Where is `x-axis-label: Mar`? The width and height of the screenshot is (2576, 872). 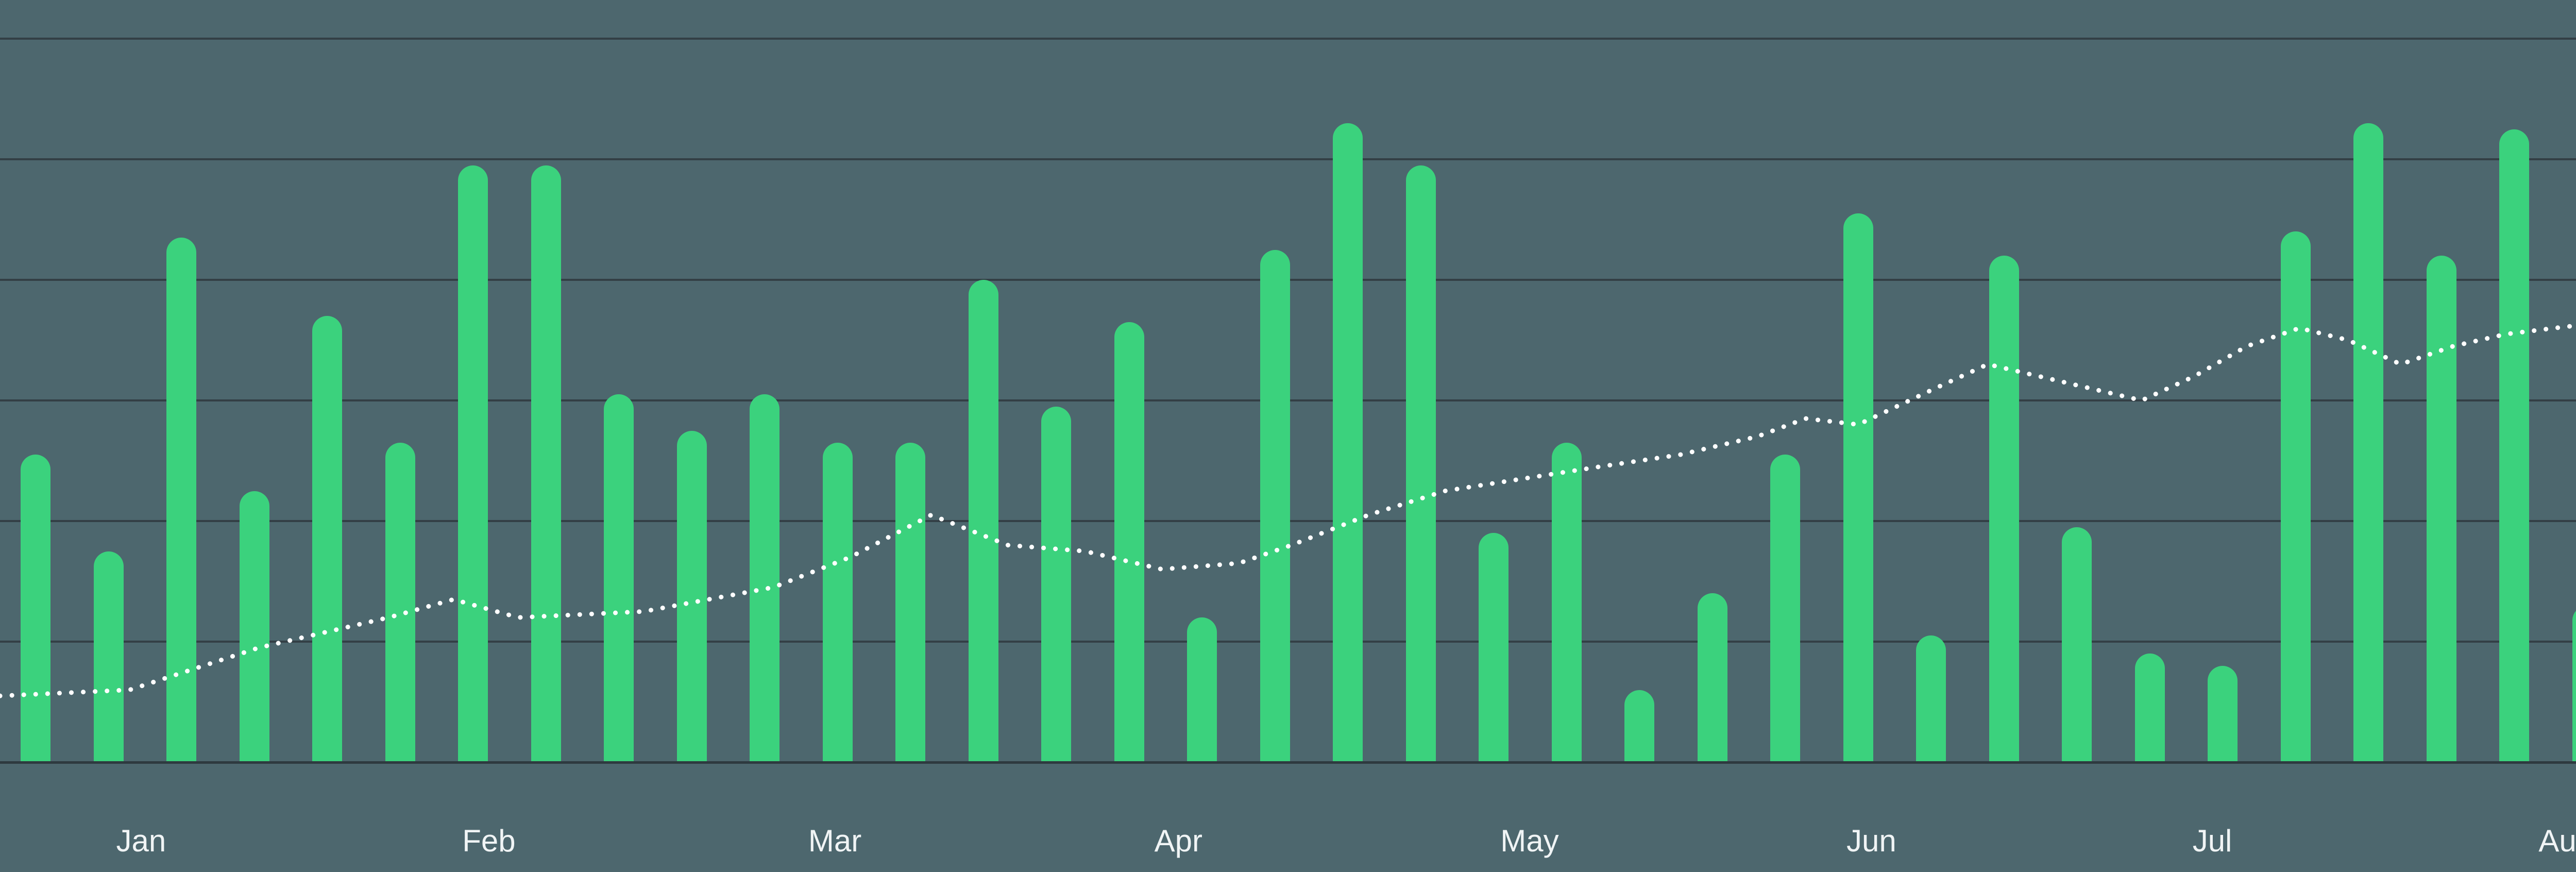
x-axis-label: Mar is located at coordinates (835, 841).